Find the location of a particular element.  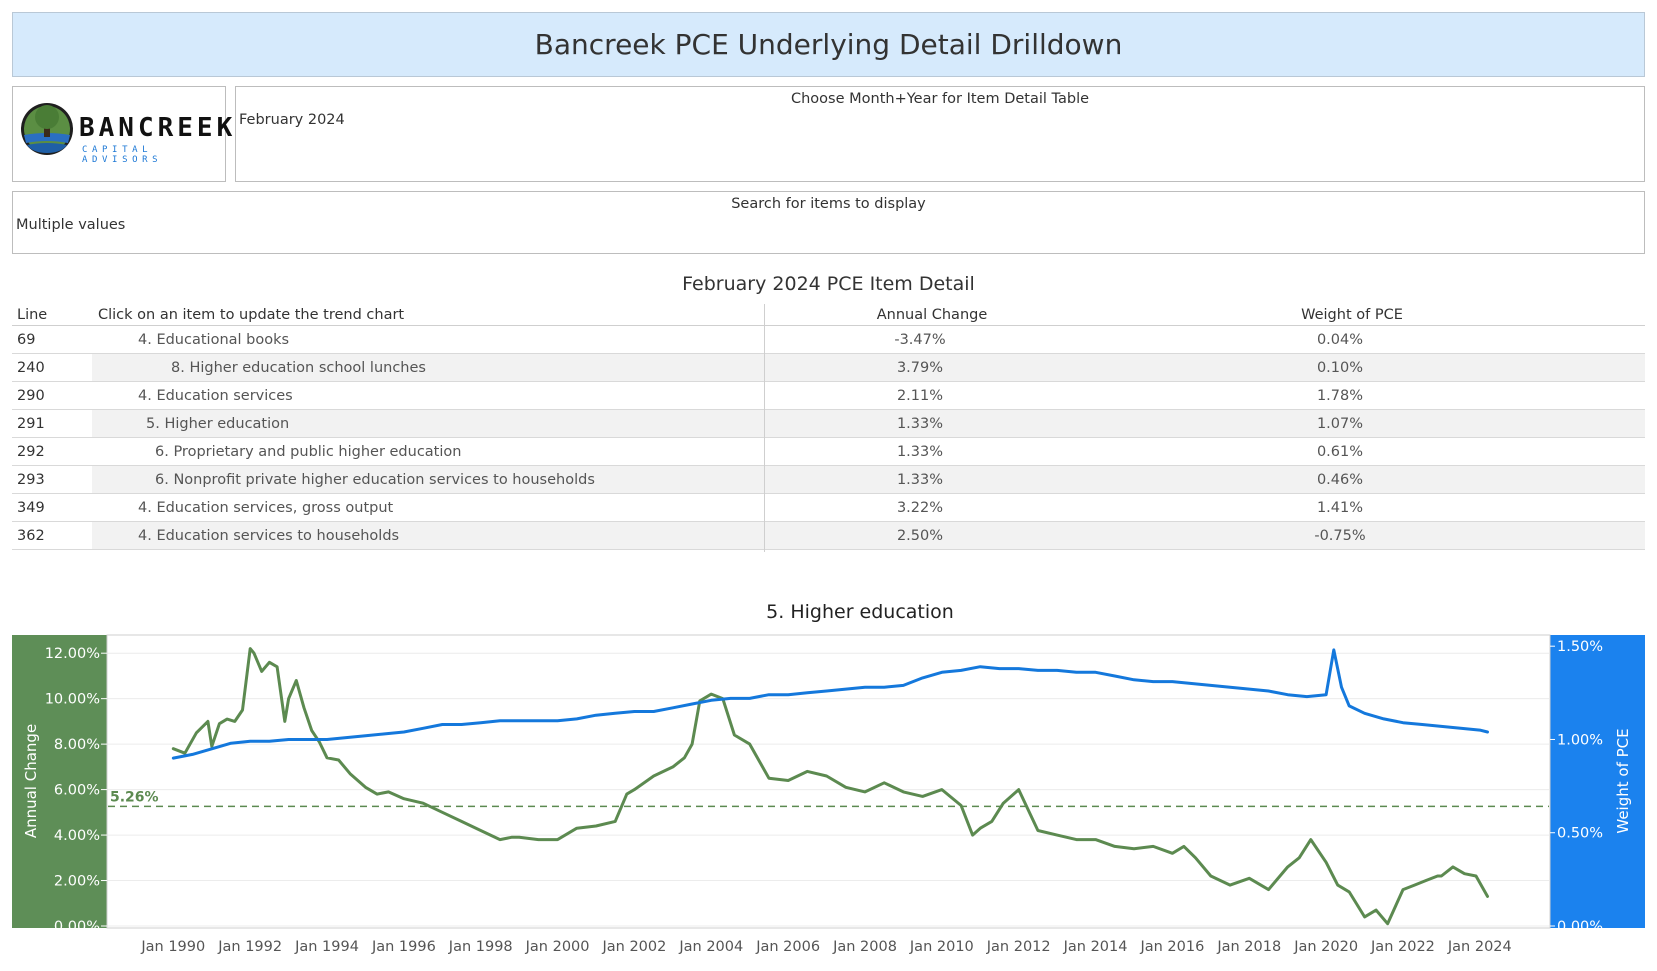

x-axis-tick-label: Jan 2022 is located at coordinates (1402, 947).